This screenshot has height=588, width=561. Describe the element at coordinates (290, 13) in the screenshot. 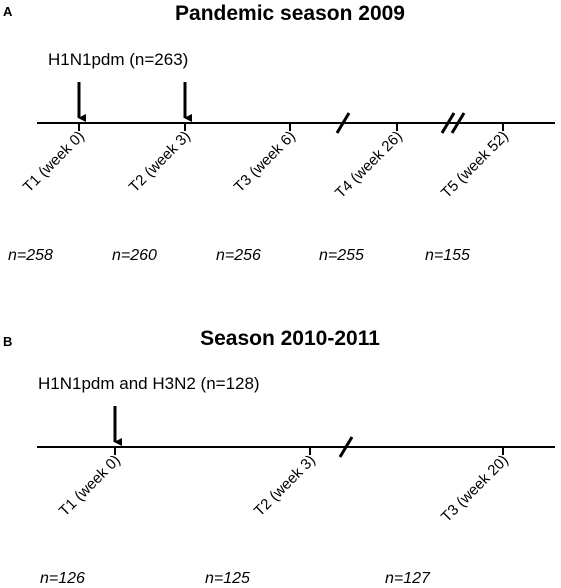

I see `panel-title: Pandemic season 2009` at that location.